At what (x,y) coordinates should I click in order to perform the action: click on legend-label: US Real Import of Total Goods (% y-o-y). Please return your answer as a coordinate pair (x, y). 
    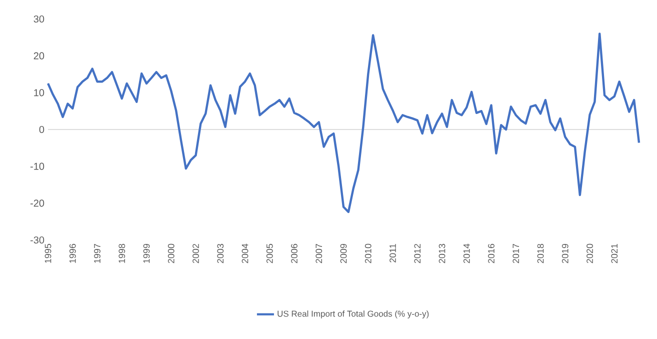
    Looking at the image, I should click on (353, 314).